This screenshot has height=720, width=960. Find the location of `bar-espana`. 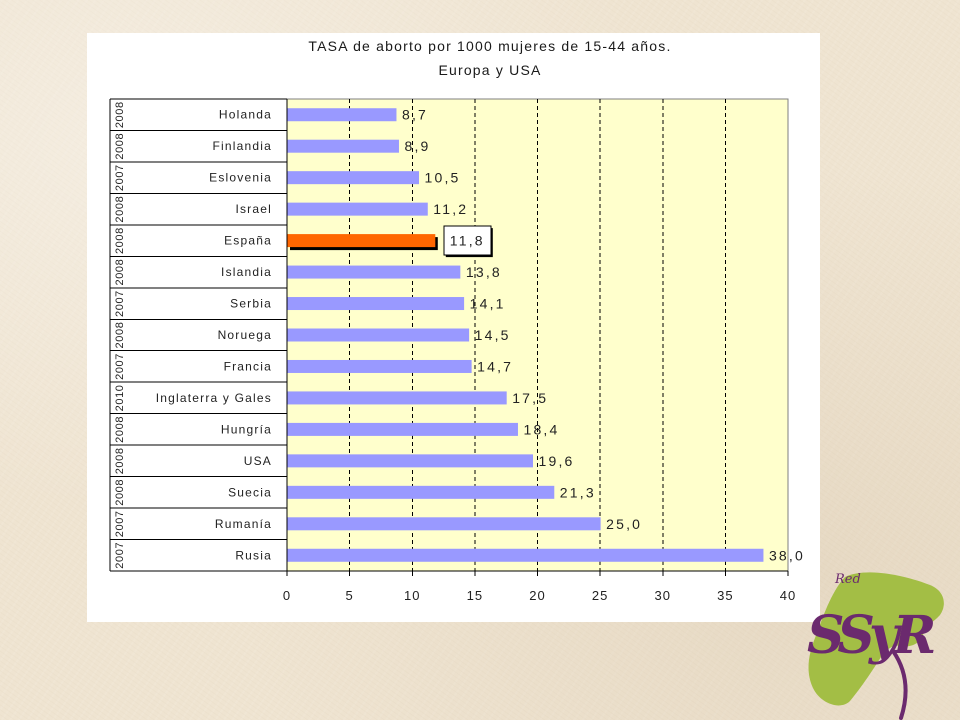

bar-espana is located at coordinates (361, 241).